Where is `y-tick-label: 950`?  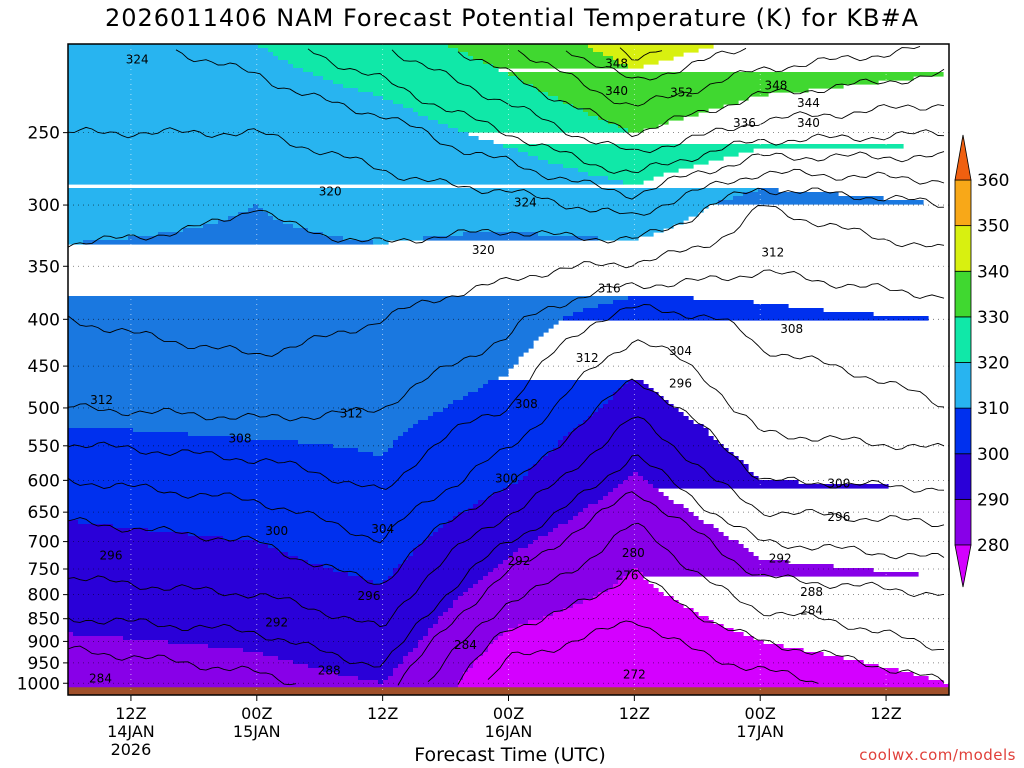 y-tick-label: 950 is located at coordinates (44, 664).